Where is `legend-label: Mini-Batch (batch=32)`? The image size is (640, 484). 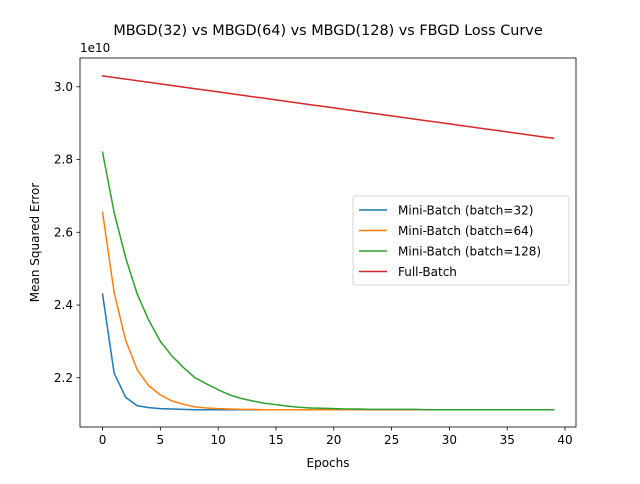
legend-label: Mini-Batch (batch=32) is located at coordinates (465, 210).